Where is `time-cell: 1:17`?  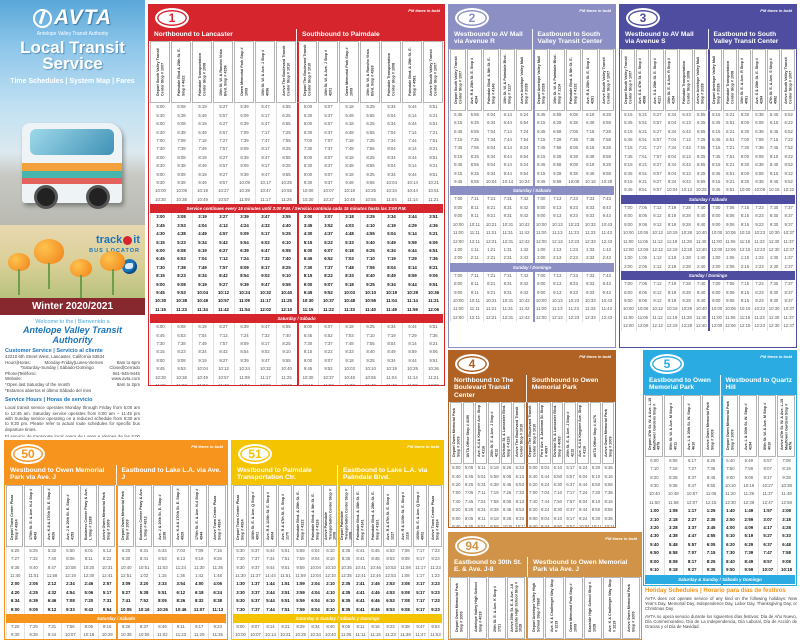
time-cell: 1:17 is located at coordinates (420, 576).